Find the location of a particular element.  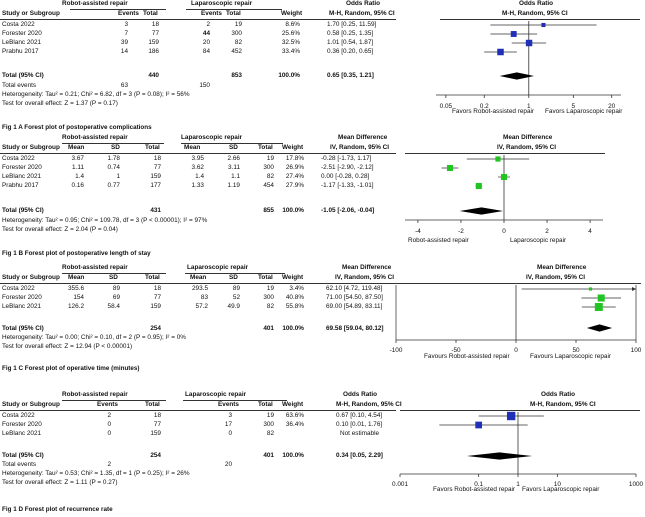

total-n1: 254 is located at coordinates (155, 455).